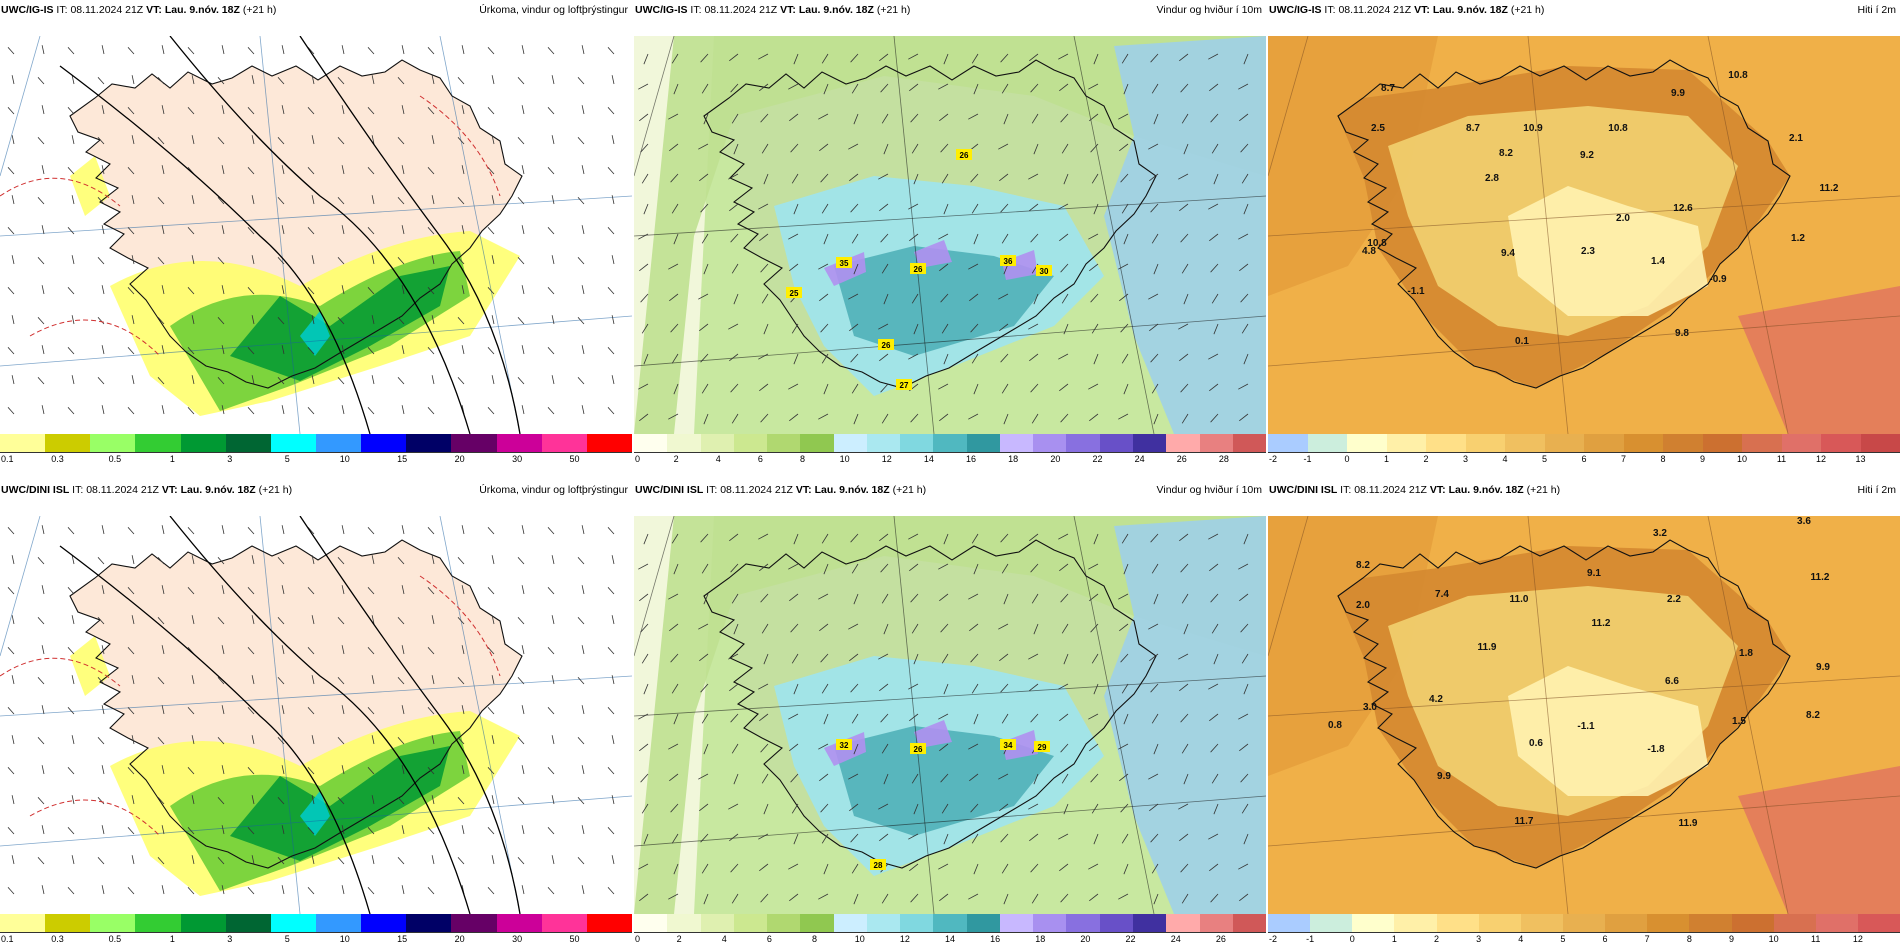 The image size is (1900, 950). I want to click on map: 26 35 26 36 30 25 26 27, so click(950, 235).